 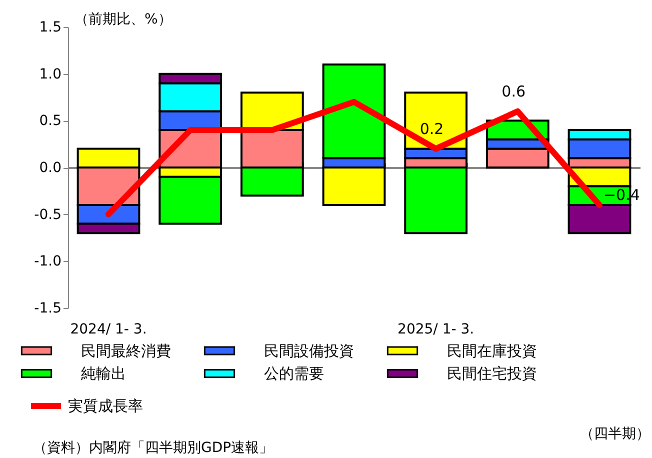 What do you see at coordinates (615, 434) in the screenshot?
I see `text: （四半期）` at bounding box center [615, 434].